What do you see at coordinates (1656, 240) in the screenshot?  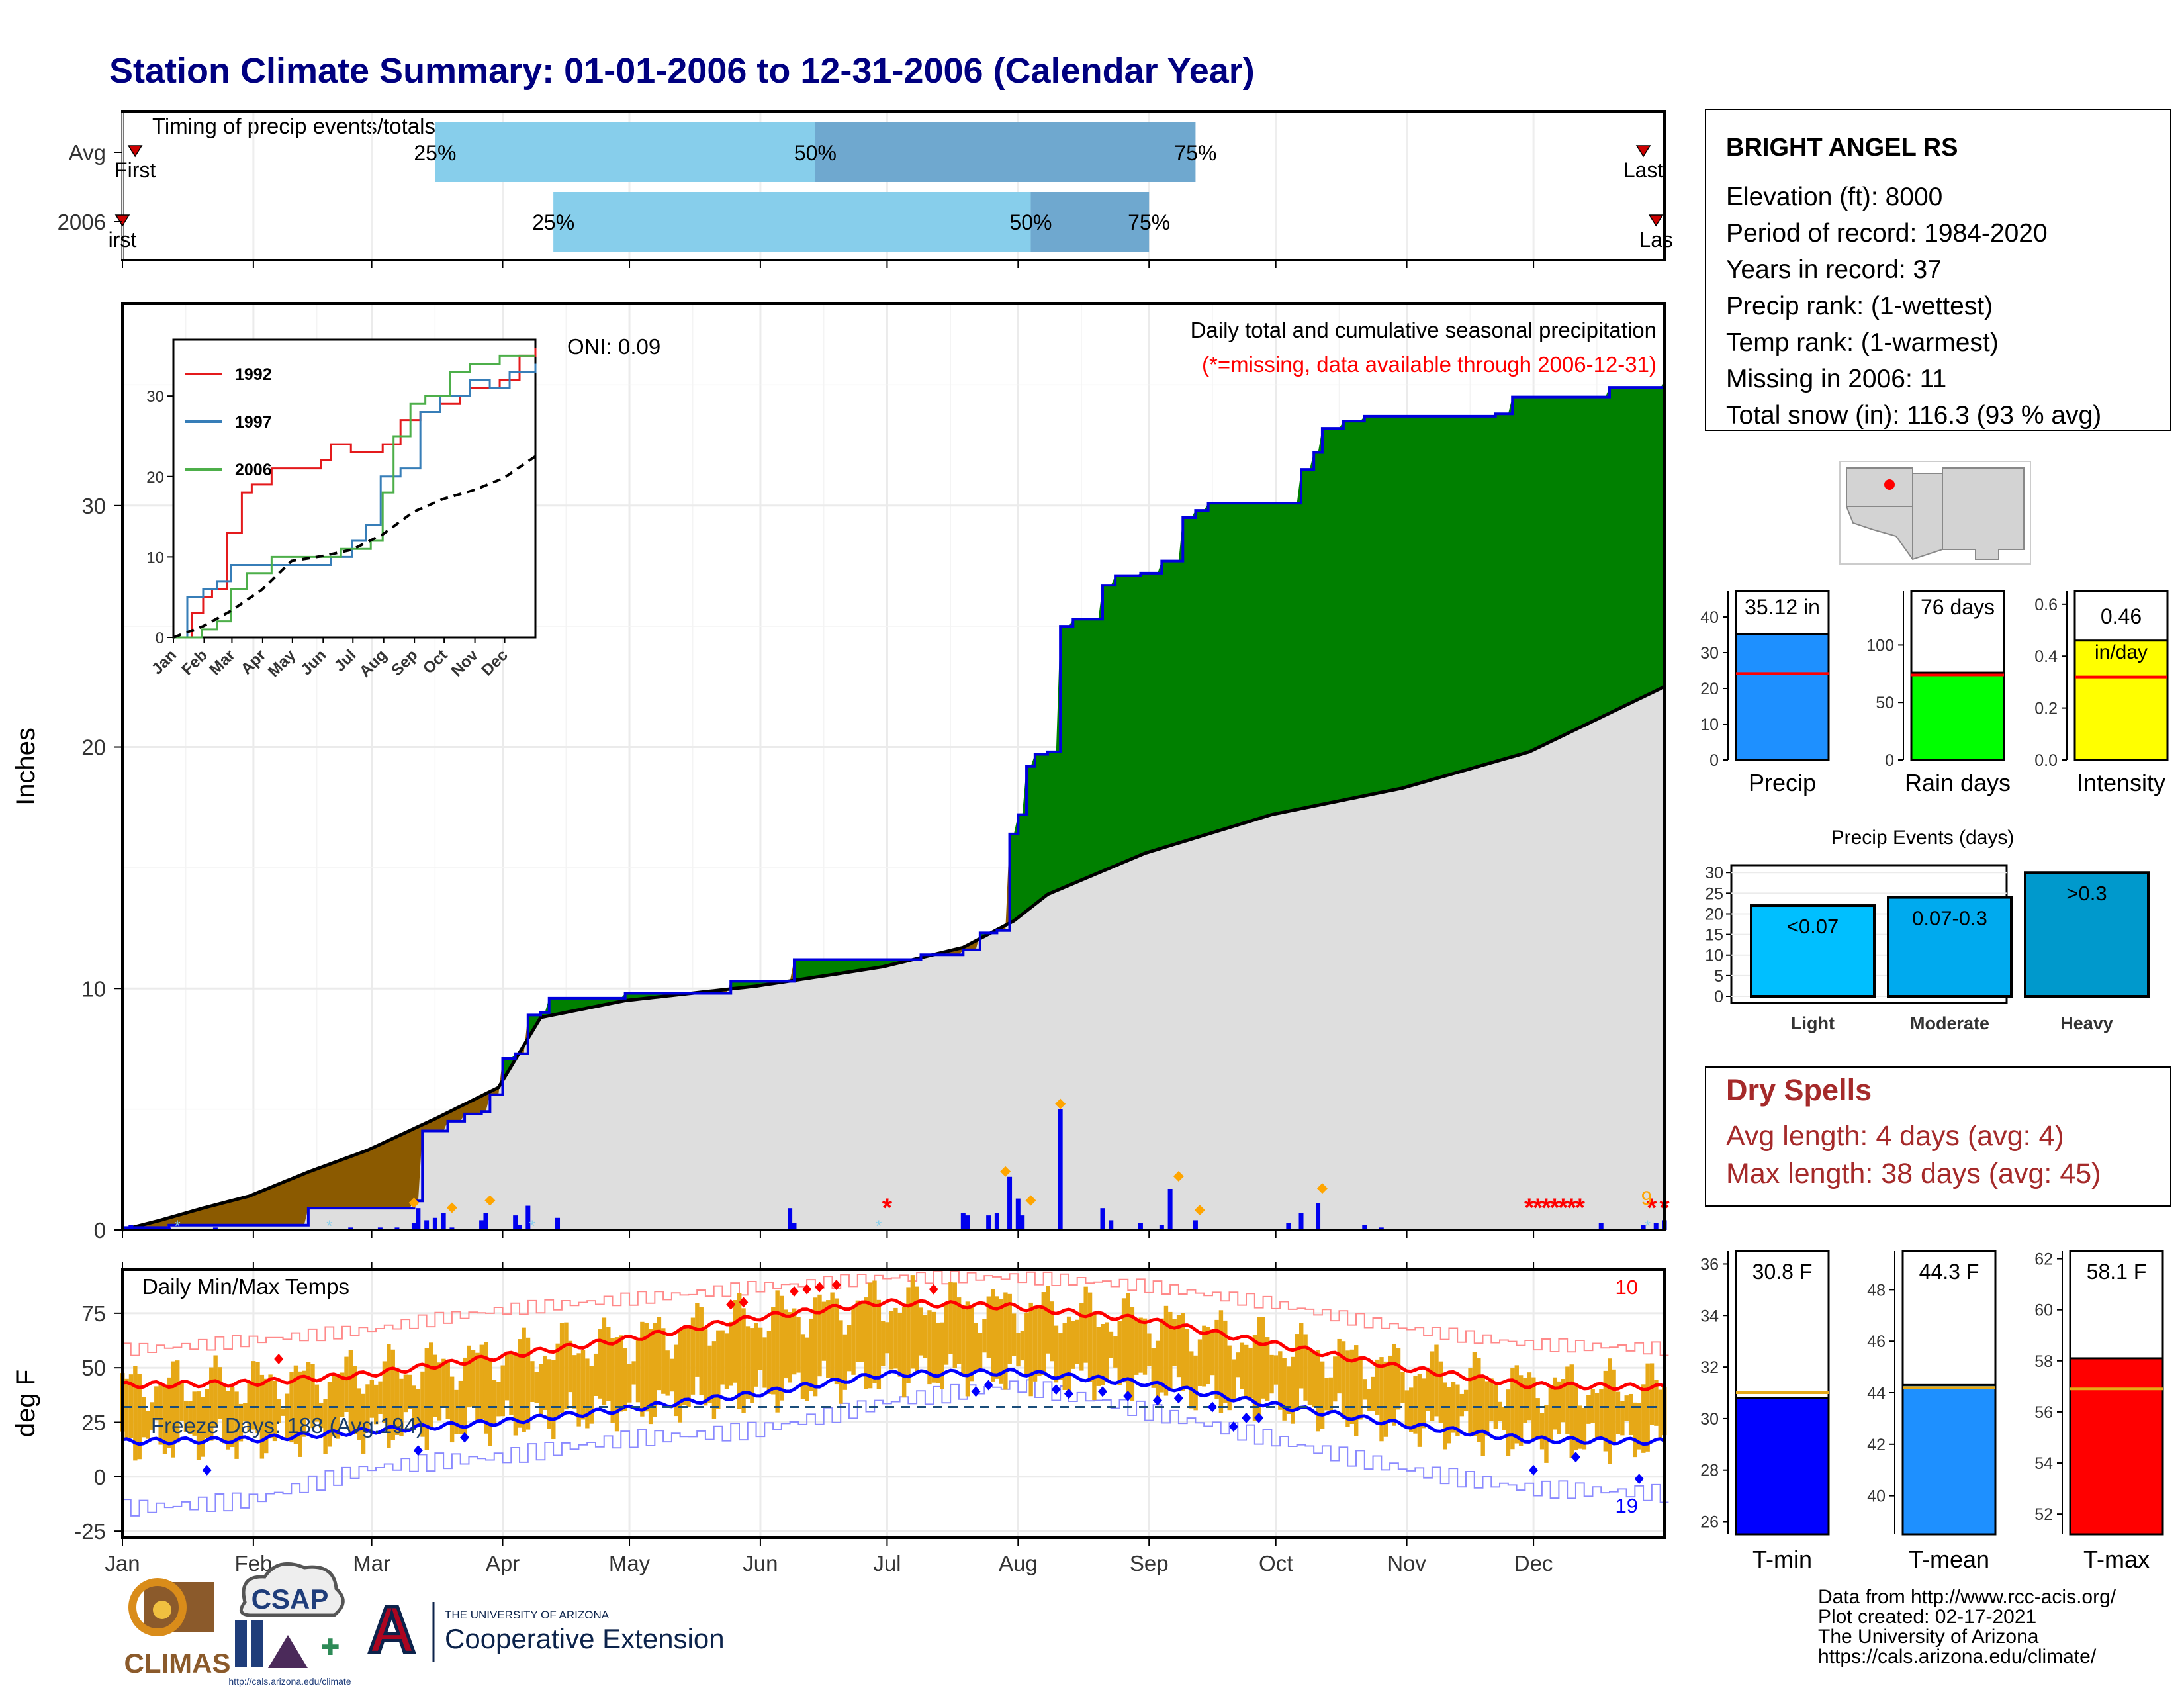 I see `last-event-label: Las` at bounding box center [1656, 240].